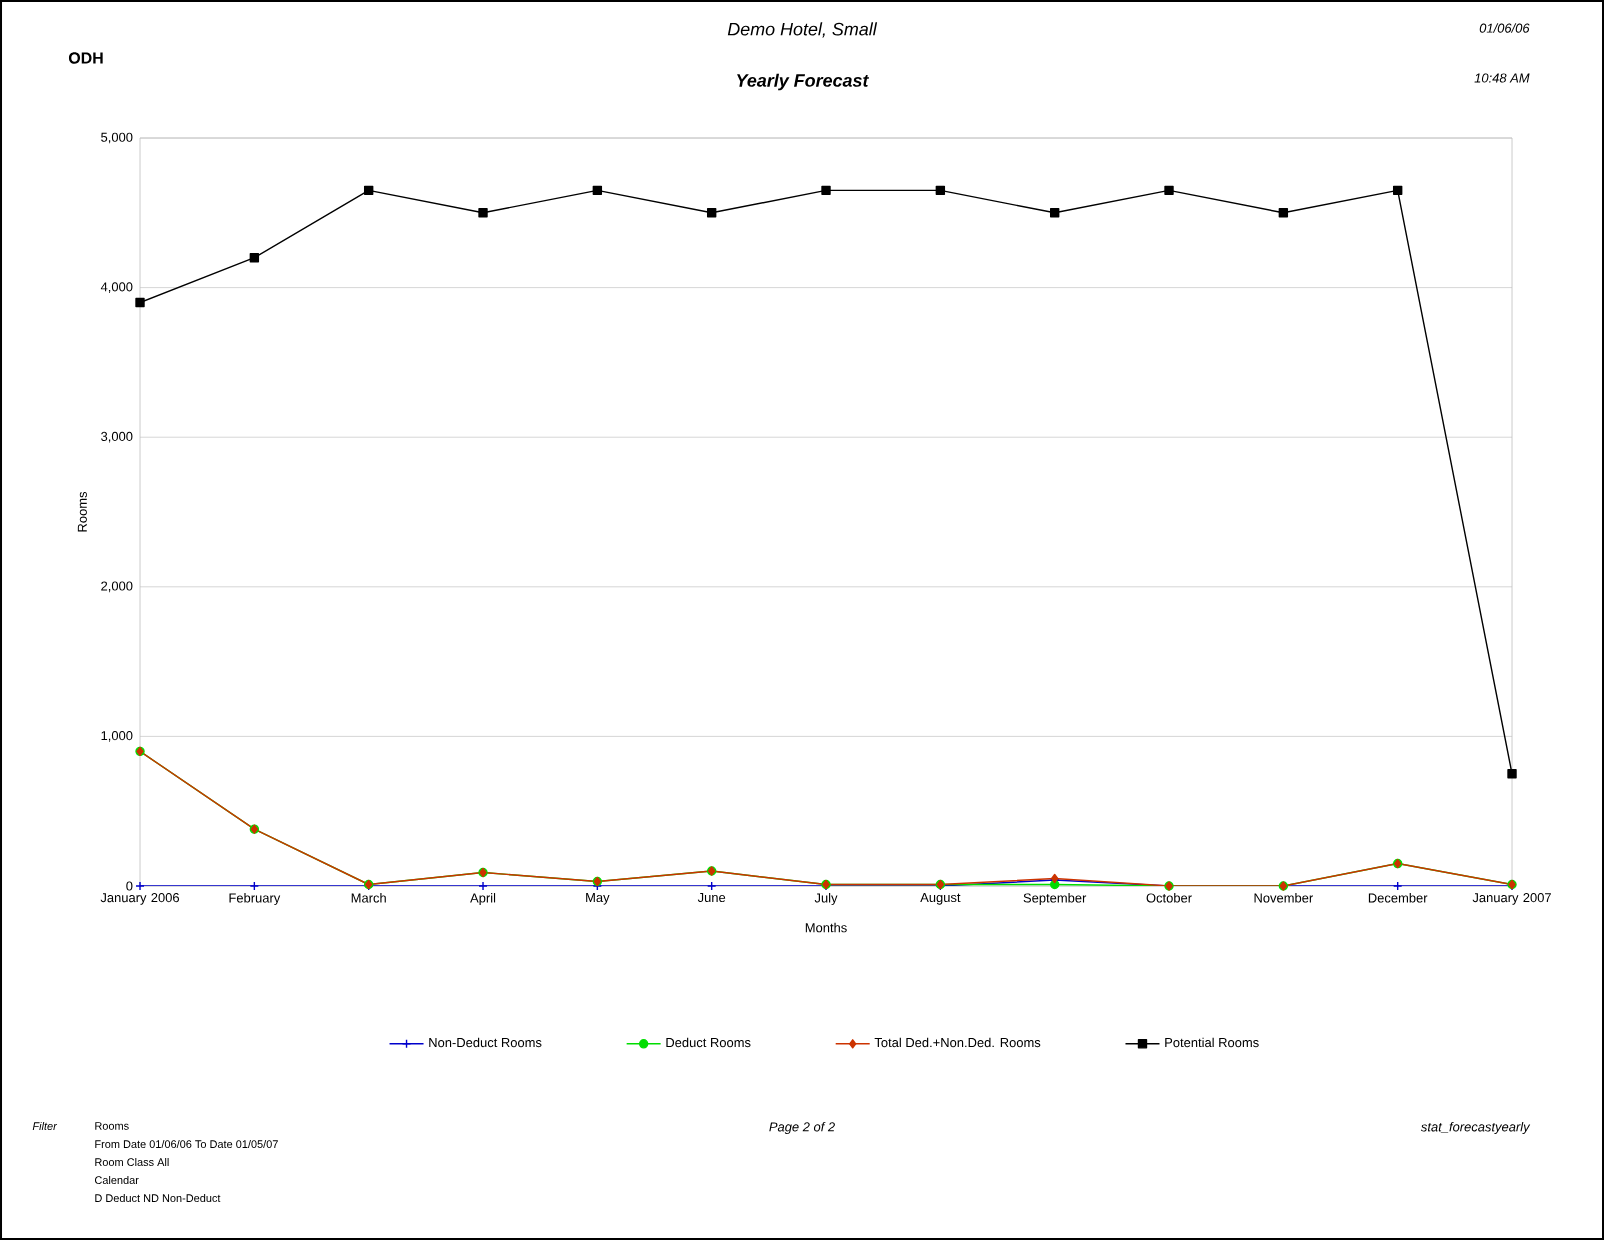 Image resolution: width=1604 pixels, height=1240 pixels. I want to click on chart-subtitle: Demo Hotel, Small, so click(802, 30).